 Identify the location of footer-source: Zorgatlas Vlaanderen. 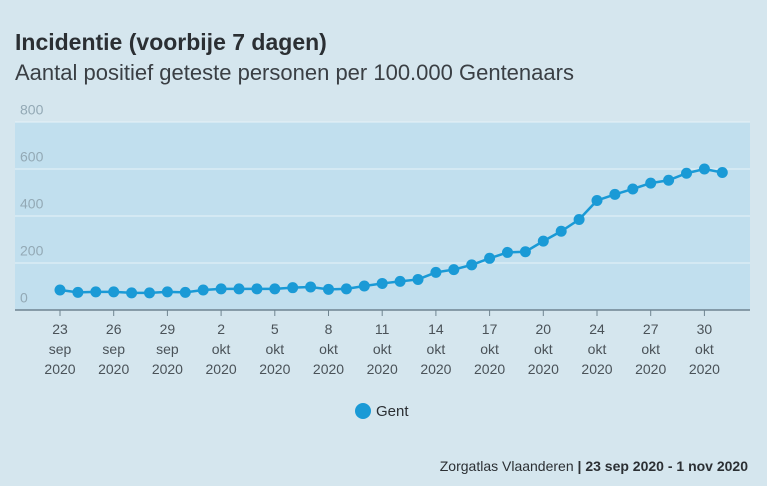
(507, 466).